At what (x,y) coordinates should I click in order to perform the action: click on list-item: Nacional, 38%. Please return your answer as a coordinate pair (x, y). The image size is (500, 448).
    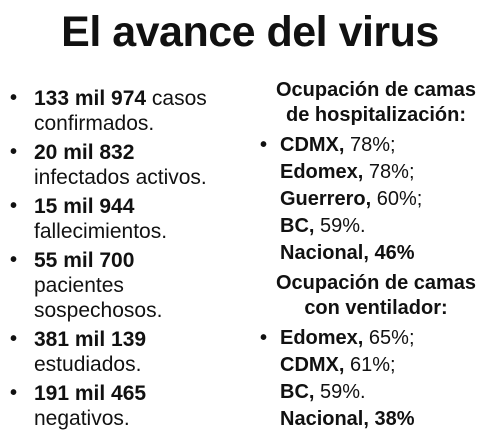
    Looking at the image, I should click on (347, 419).